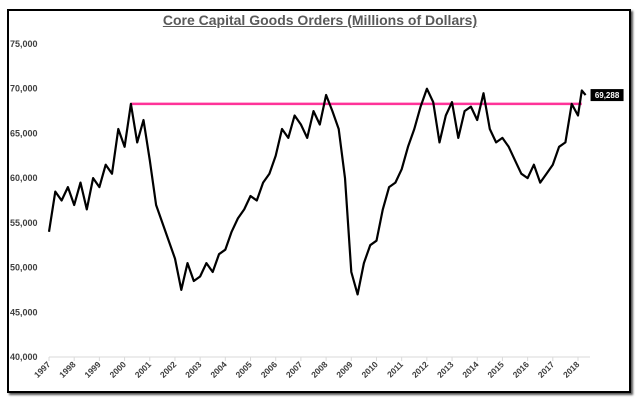  I want to click on x-tick-label: 2006, so click(269, 369).